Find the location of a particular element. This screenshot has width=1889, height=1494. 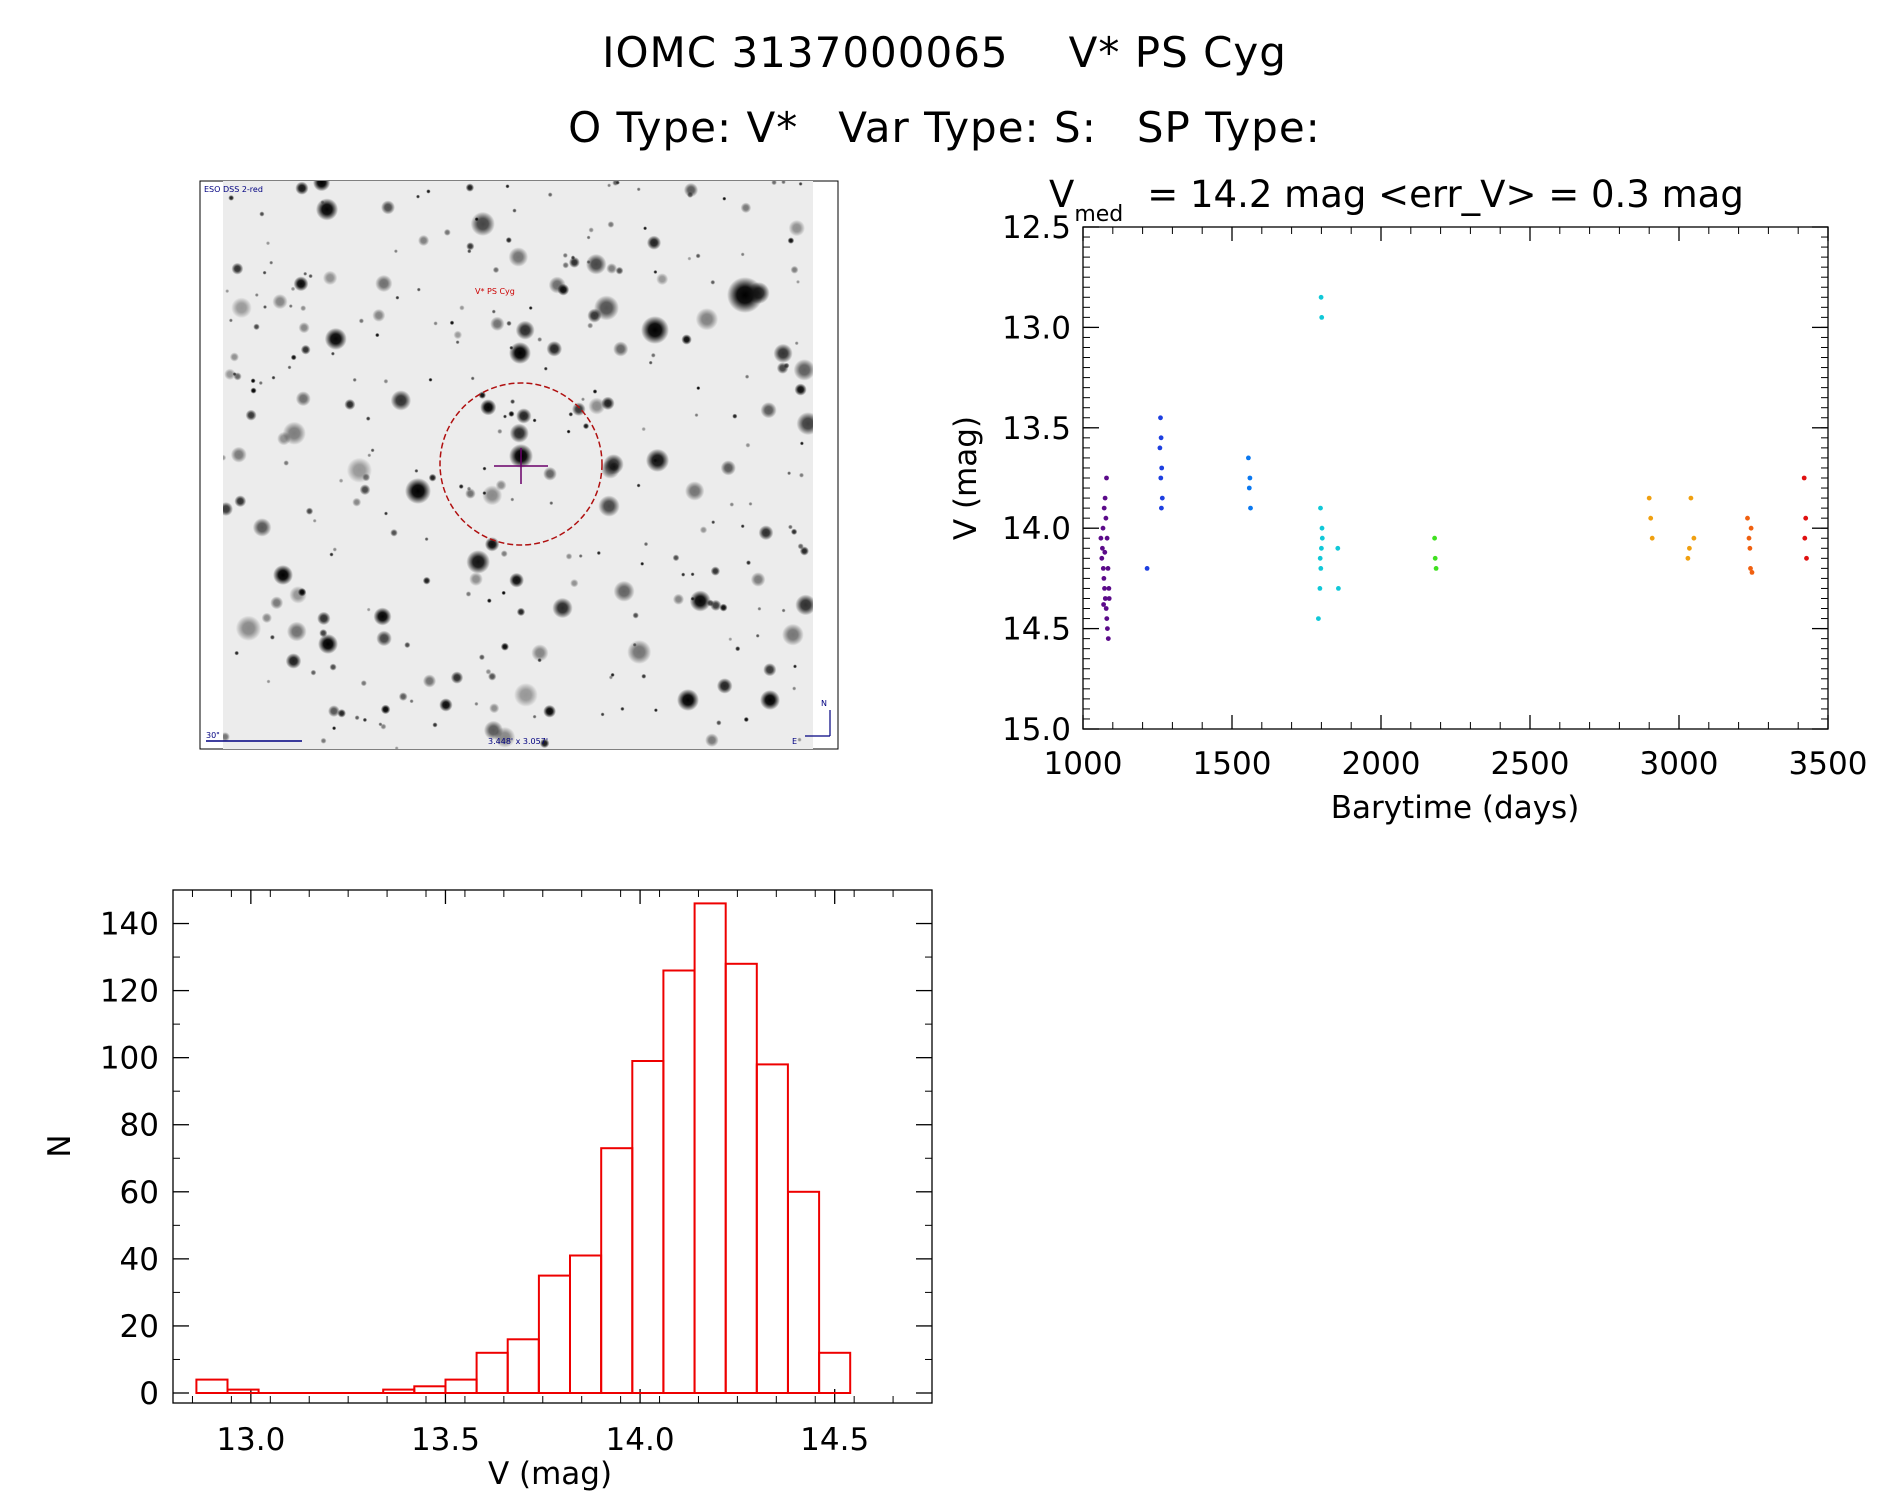

figure-title: IOMC 3137000065 V* PS Cyg is located at coordinates (944, 52).